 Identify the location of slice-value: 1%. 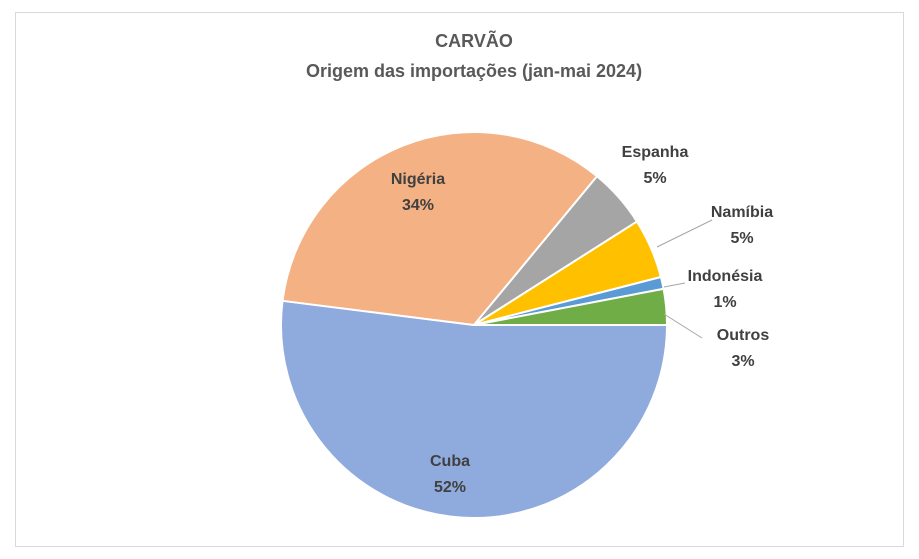
(724, 302).